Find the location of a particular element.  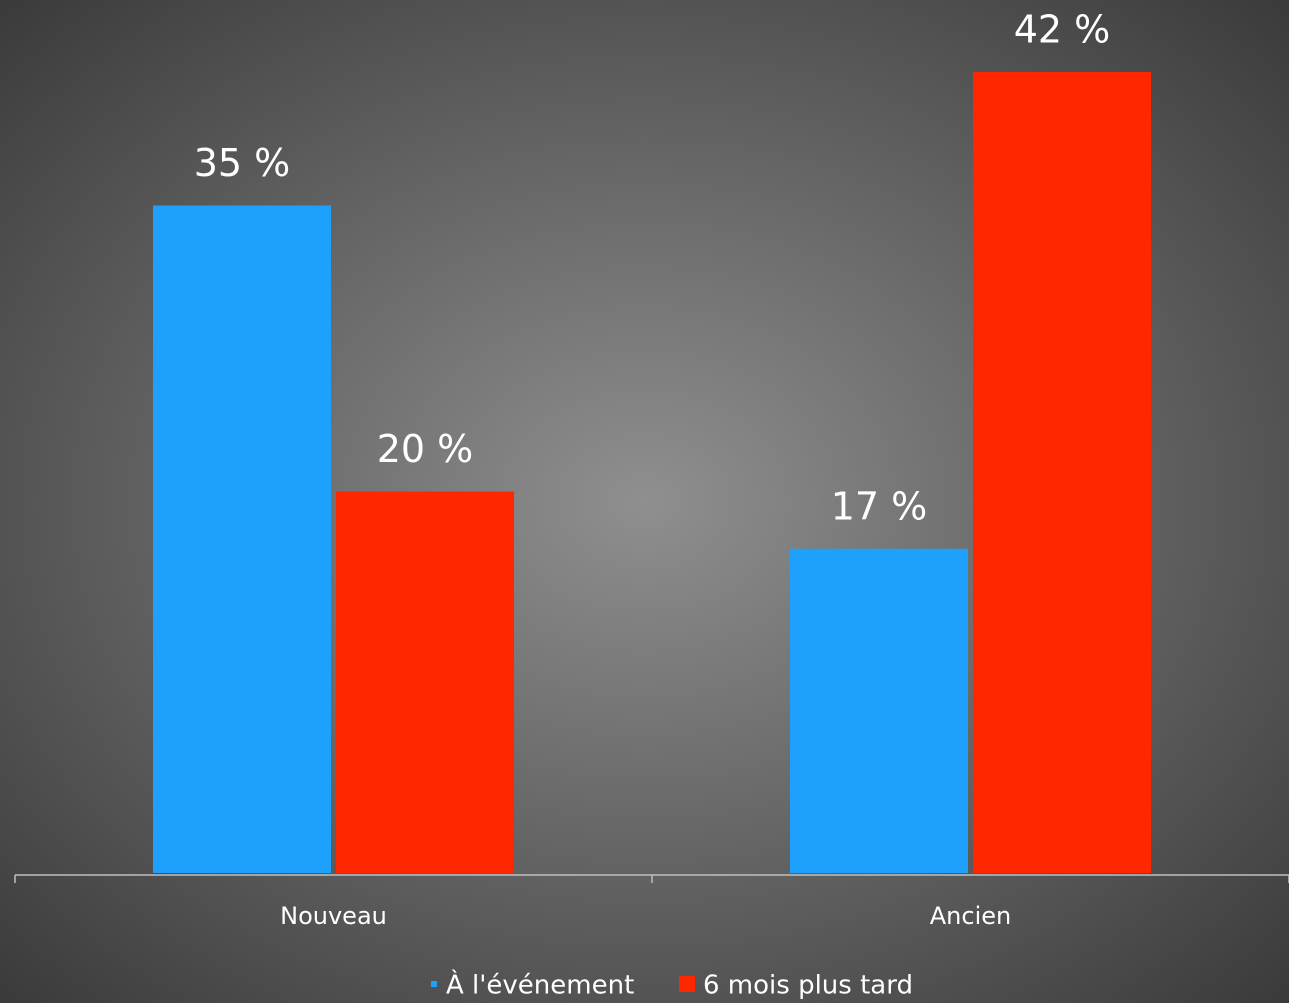

legend-label: 6 mois plus tard is located at coordinates (808, 986).